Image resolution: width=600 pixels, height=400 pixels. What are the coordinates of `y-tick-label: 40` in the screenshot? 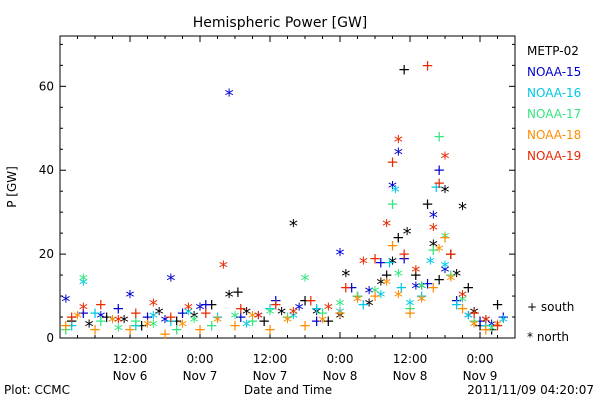 It's located at (46, 170).